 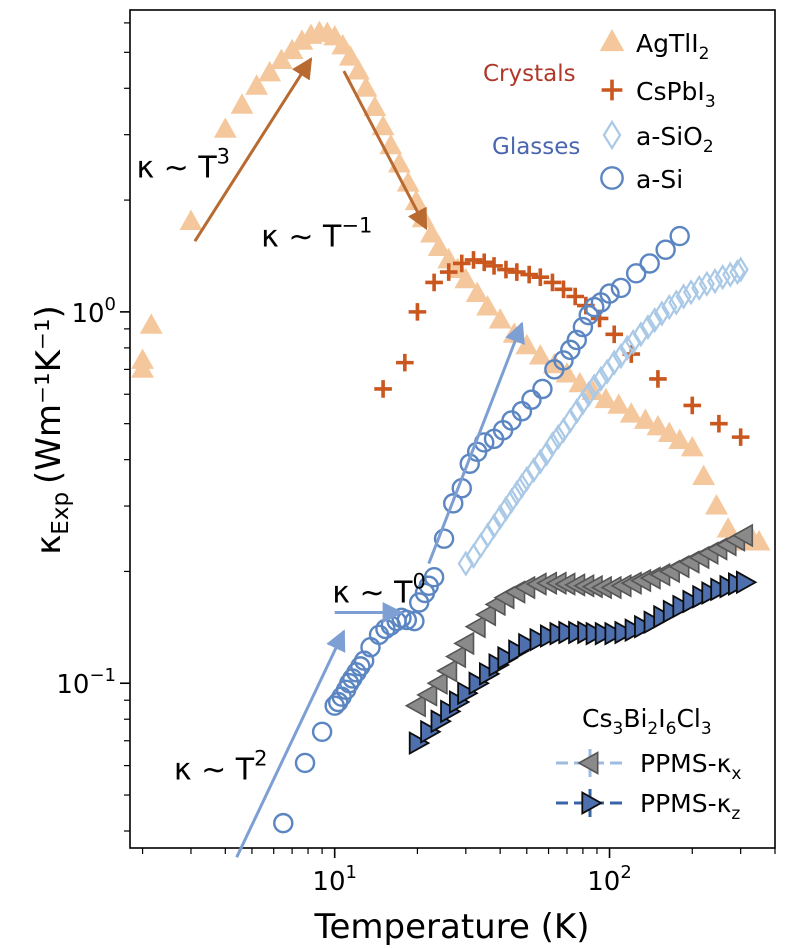 I want to click on compound-label: Cs3Bi2I6Cl3, so click(x=647, y=721).